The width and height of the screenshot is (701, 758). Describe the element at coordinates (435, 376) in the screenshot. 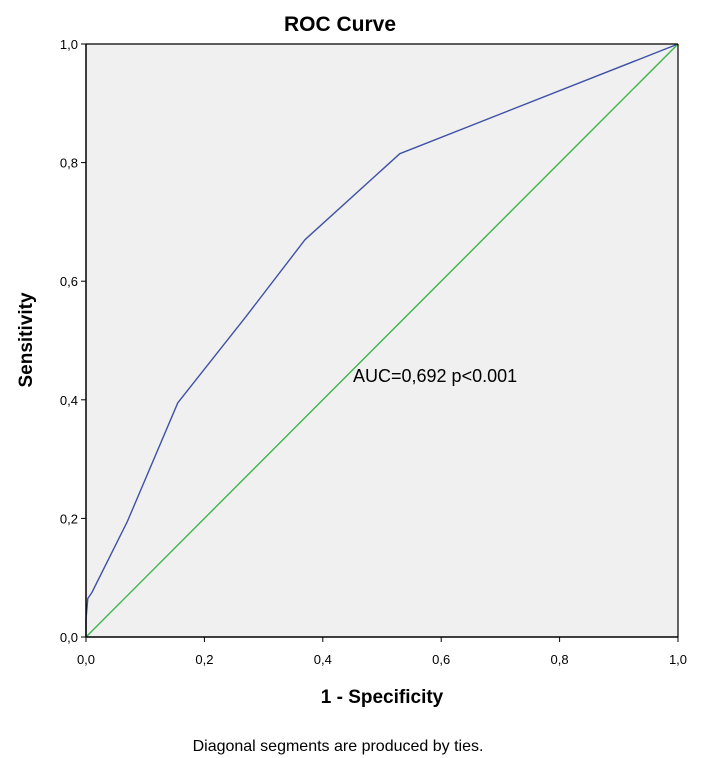

I see `auc-annotation: AUC=0,692 p<0.001` at that location.